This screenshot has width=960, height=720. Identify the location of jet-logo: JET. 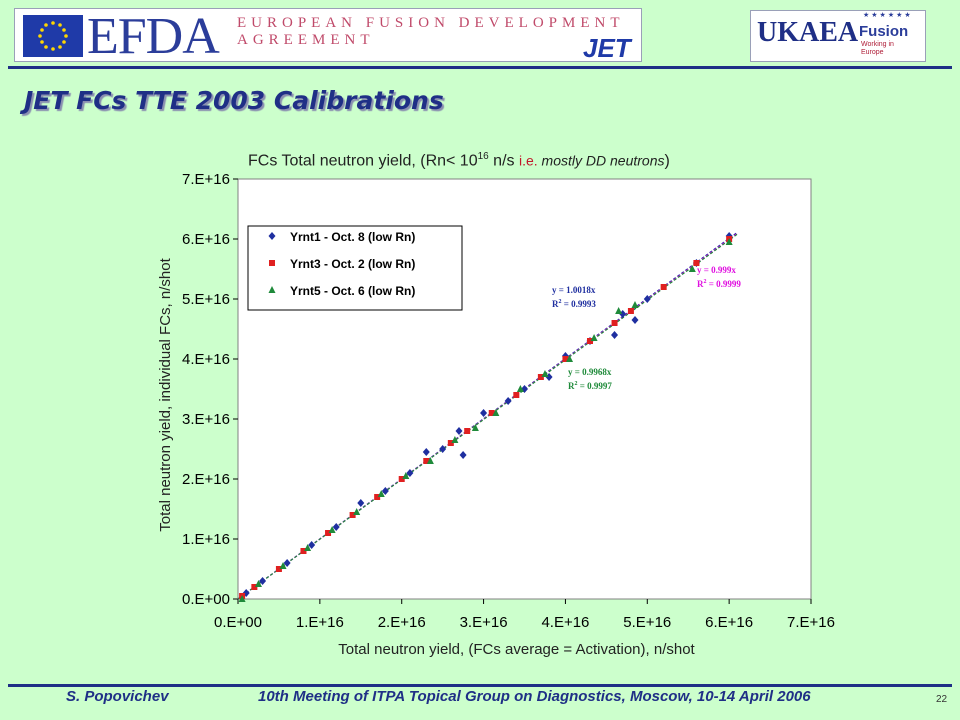
(607, 48).